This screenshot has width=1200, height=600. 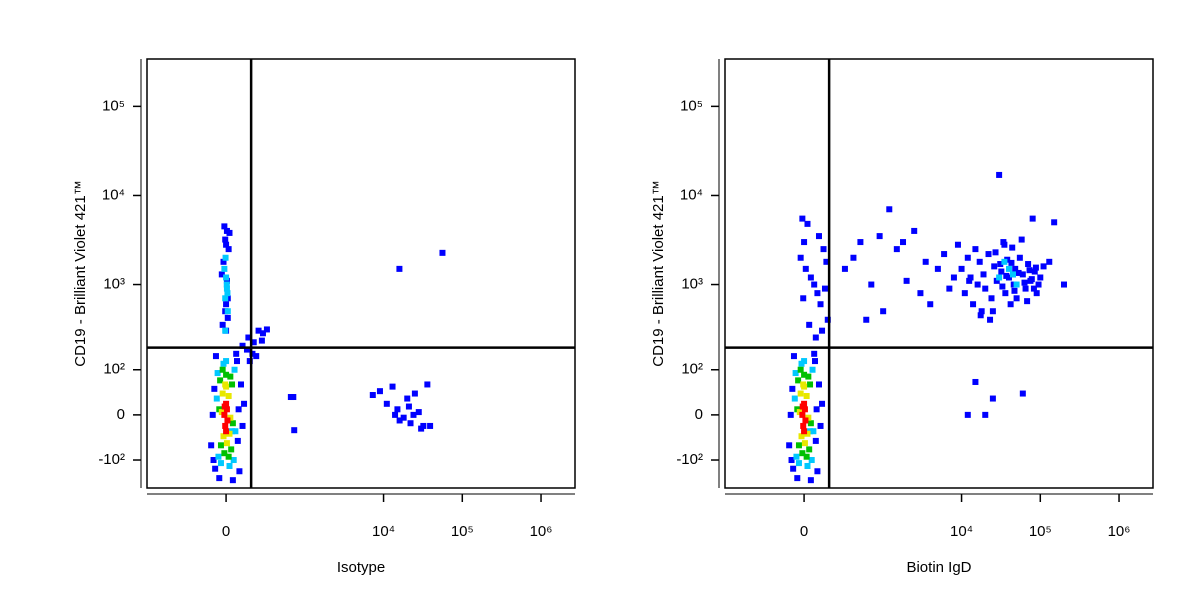 What do you see at coordinates (462, 531) in the screenshot?
I see `x-tick-label: 10⁵` at bounding box center [462, 531].